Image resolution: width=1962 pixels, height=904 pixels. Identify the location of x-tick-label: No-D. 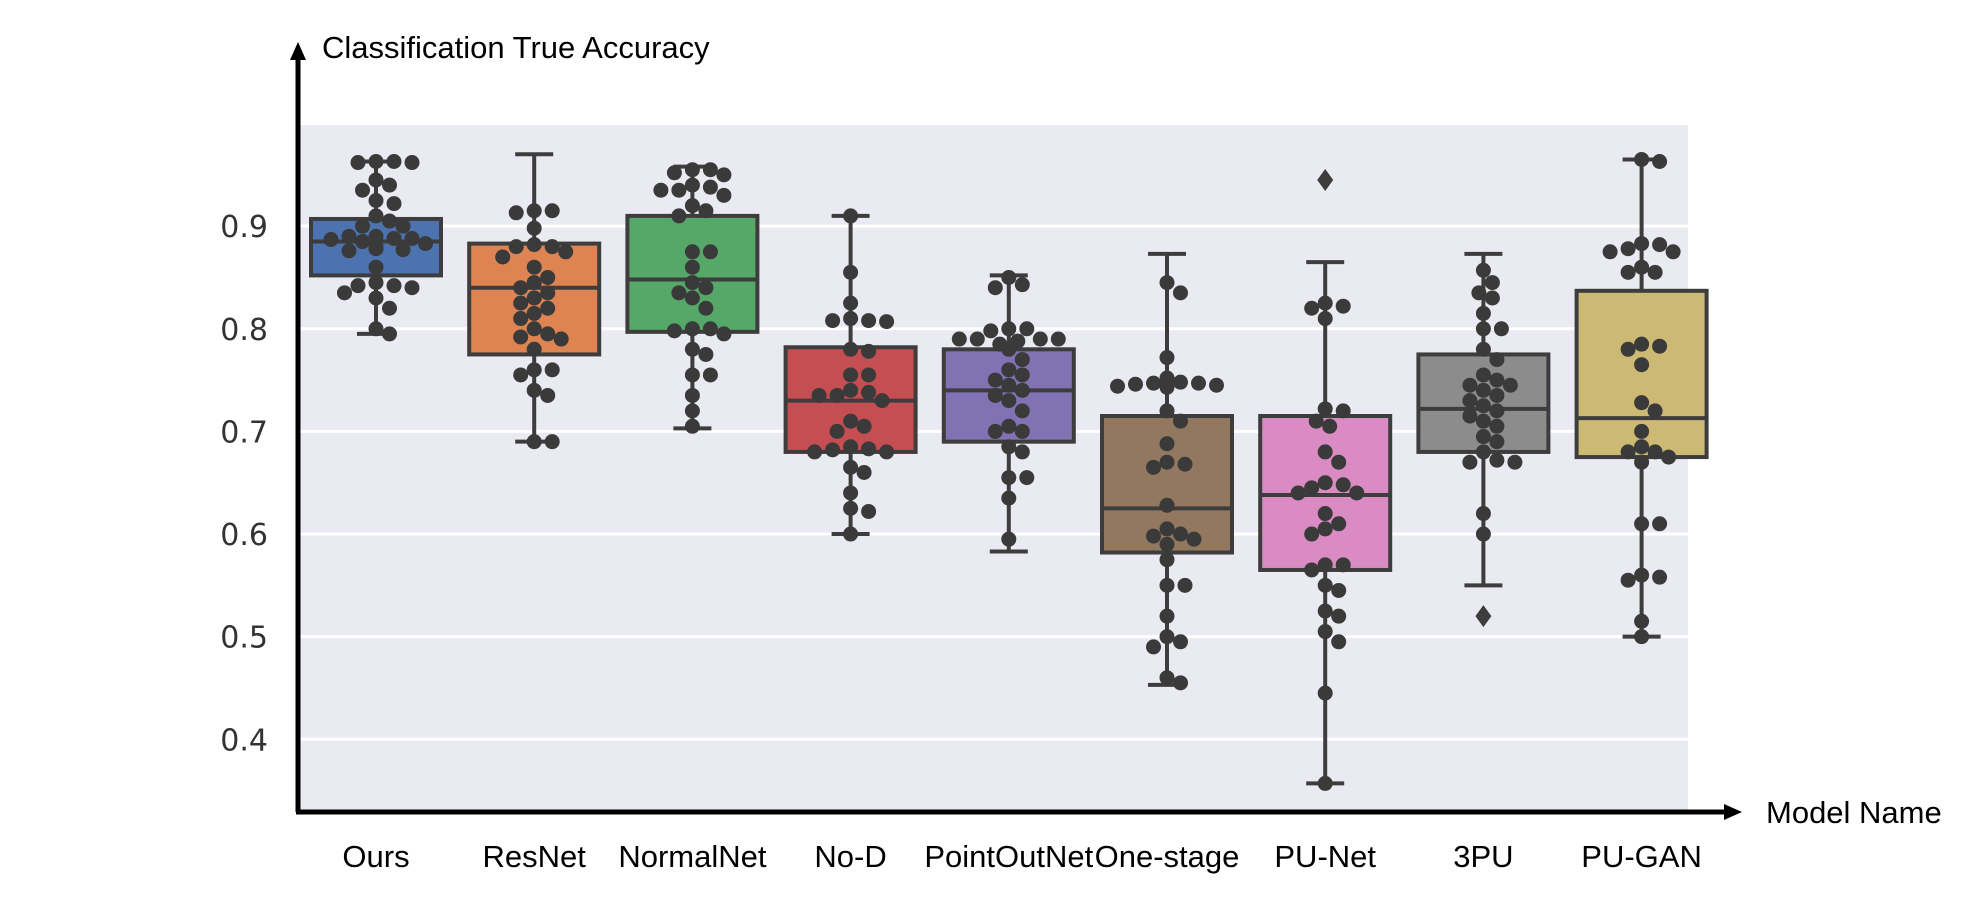
(850, 856).